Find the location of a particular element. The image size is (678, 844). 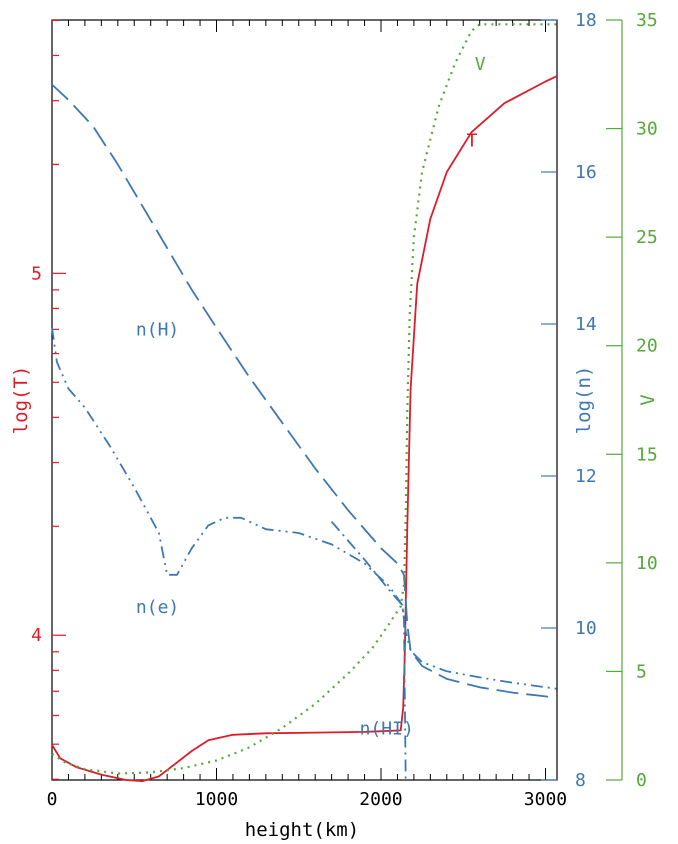

logn-axis-label: log(n) is located at coordinates (584, 400).